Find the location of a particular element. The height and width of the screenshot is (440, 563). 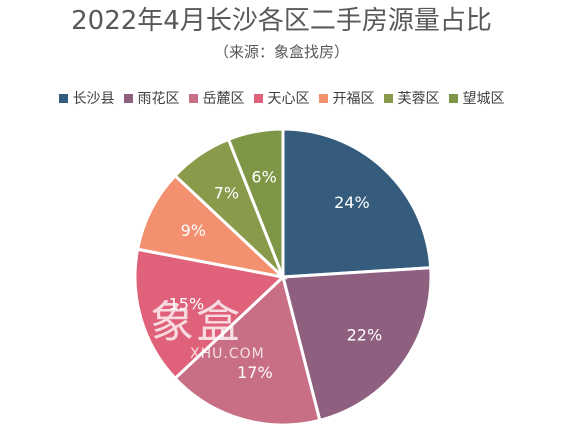

pie-slice-label-7: 6% is located at coordinates (263, 177).